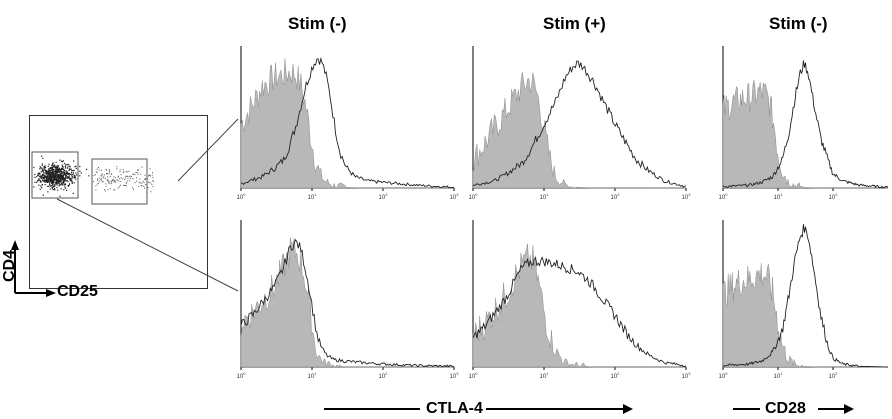 The height and width of the screenshot is (419, 892). I want to click on histogram-panel-5: 100 101 102, so click(805, 298).